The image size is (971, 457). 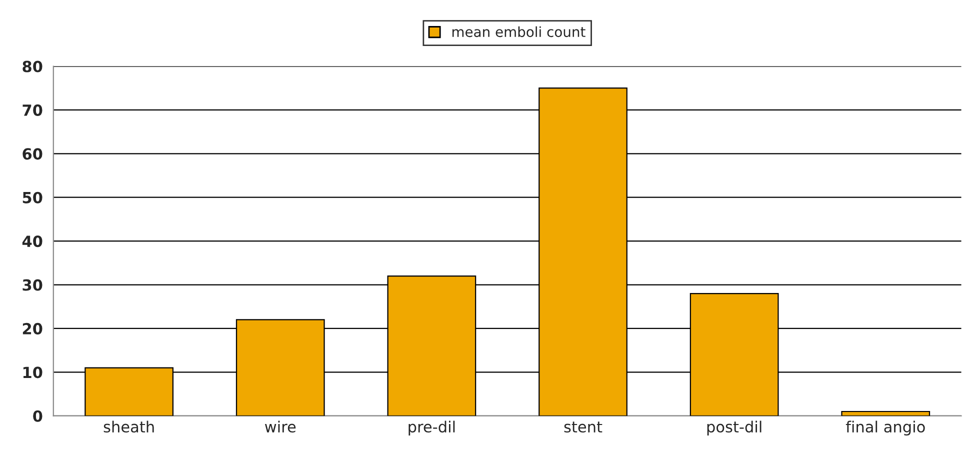 I want to click on x-tick-label: post-dil, so click(x=734, y=428).